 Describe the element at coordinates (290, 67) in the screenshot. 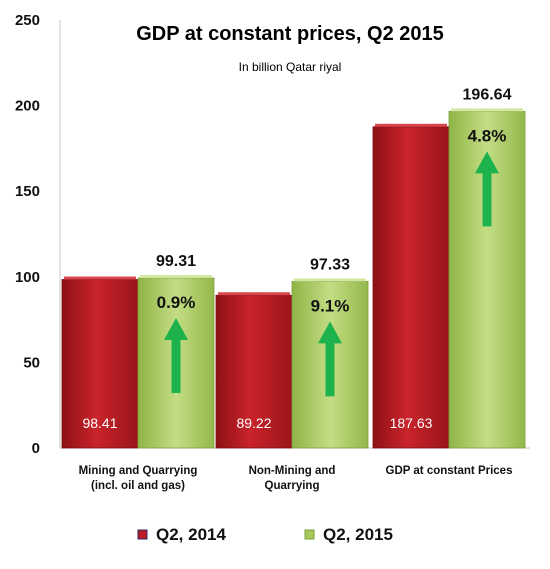

I see `chart-subtitle: In billion Qatar riyal` at that location.